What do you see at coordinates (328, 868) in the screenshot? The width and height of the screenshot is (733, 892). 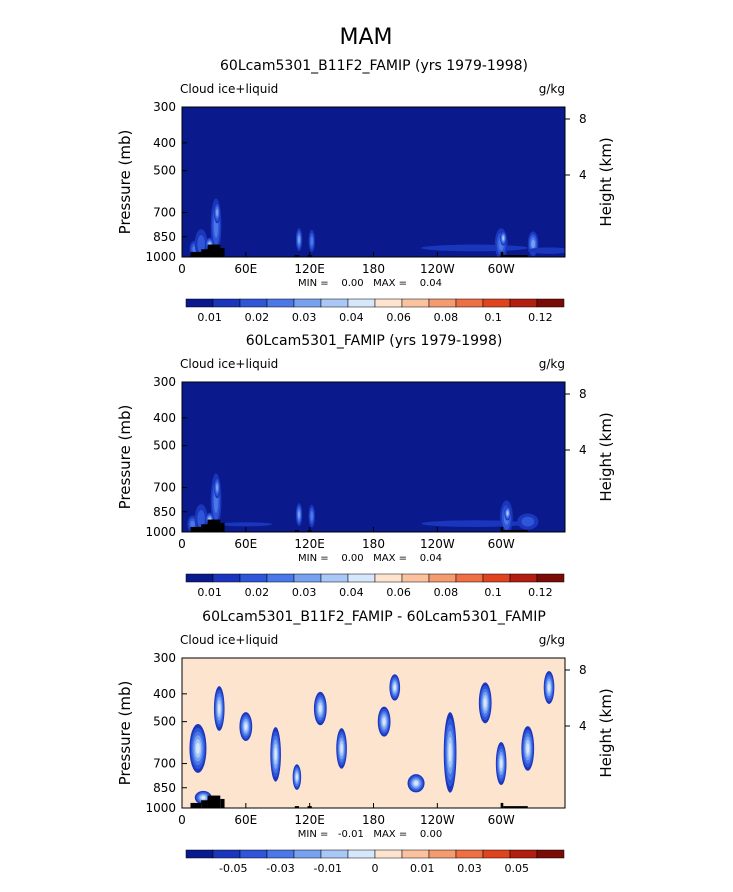 I see `colorbar-label: -0.01` at bounding box center [328, 868].